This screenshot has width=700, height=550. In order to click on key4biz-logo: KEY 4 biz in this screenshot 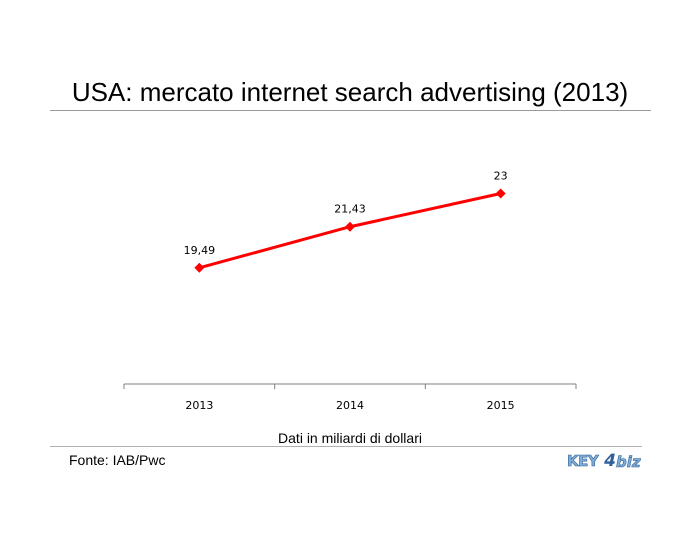, I will do `click(605, 461)`.